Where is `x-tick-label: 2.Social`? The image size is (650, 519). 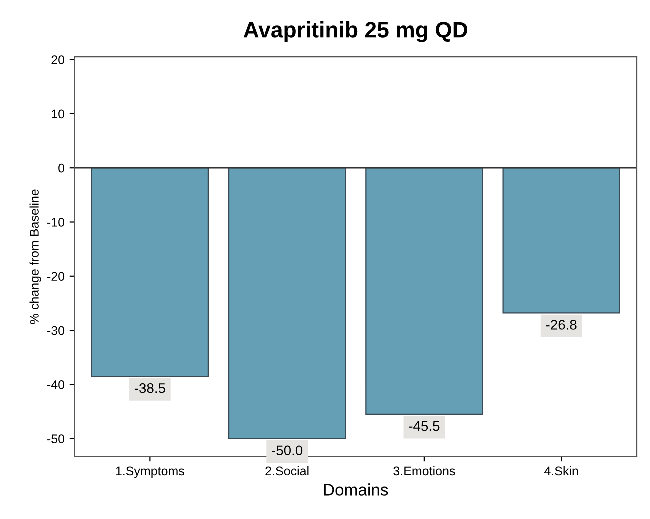
x-tick-label: 2.Social is located at coordinates (287, 471).